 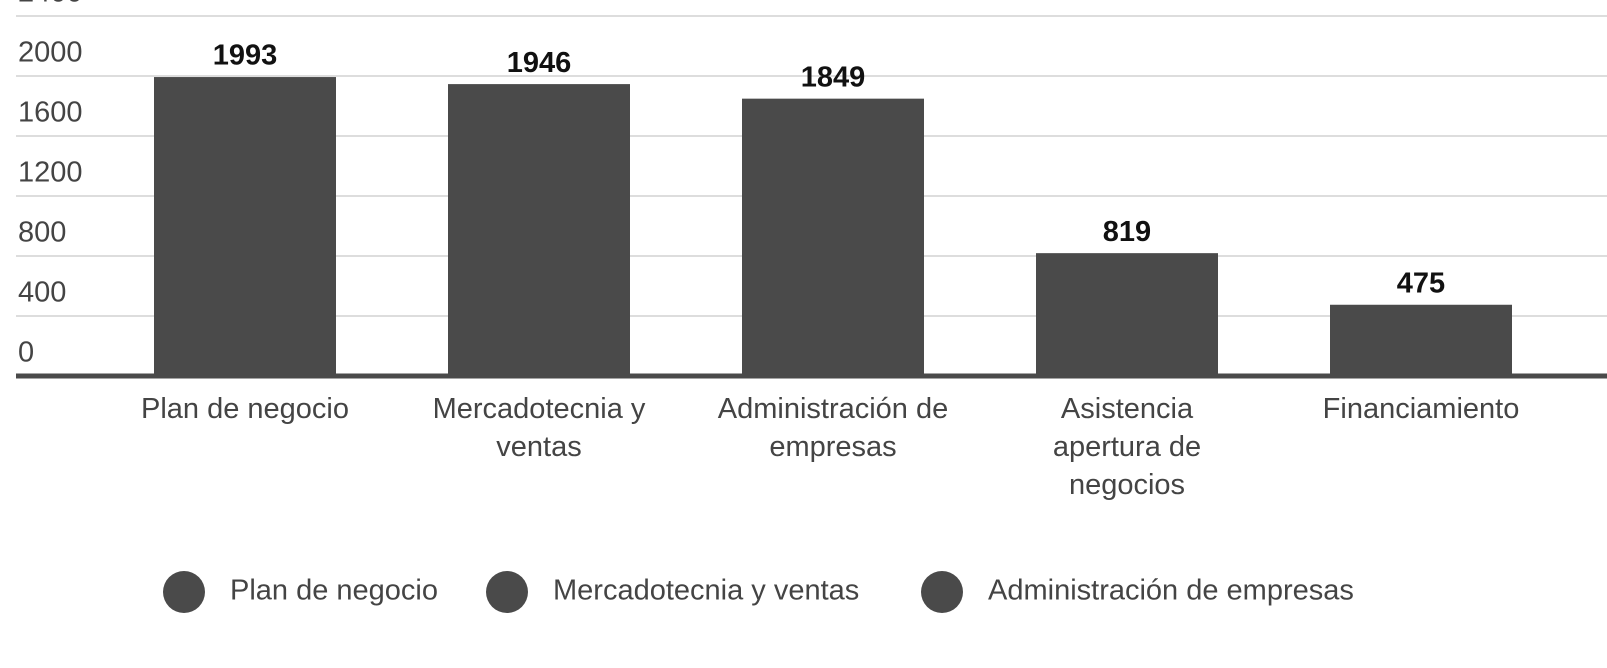 What do you see at coordinates (26, 353) in the screenshot?
I see `y-tick-label: 0` at bounding box center [26, 353].